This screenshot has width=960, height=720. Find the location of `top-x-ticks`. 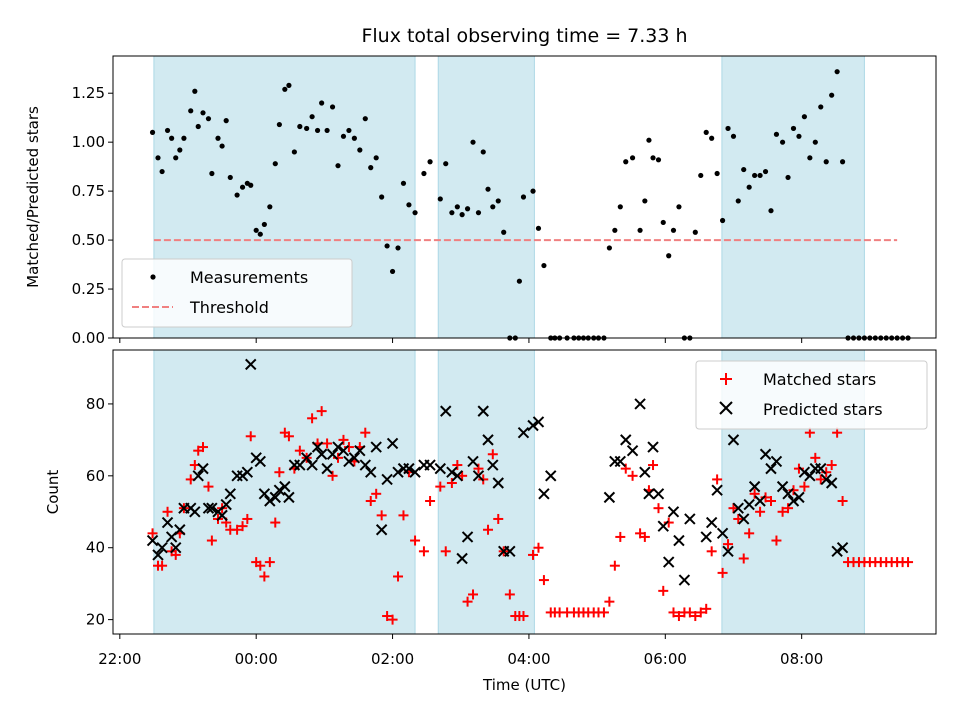

top-x-ticks is located at coordinates (461, 340).